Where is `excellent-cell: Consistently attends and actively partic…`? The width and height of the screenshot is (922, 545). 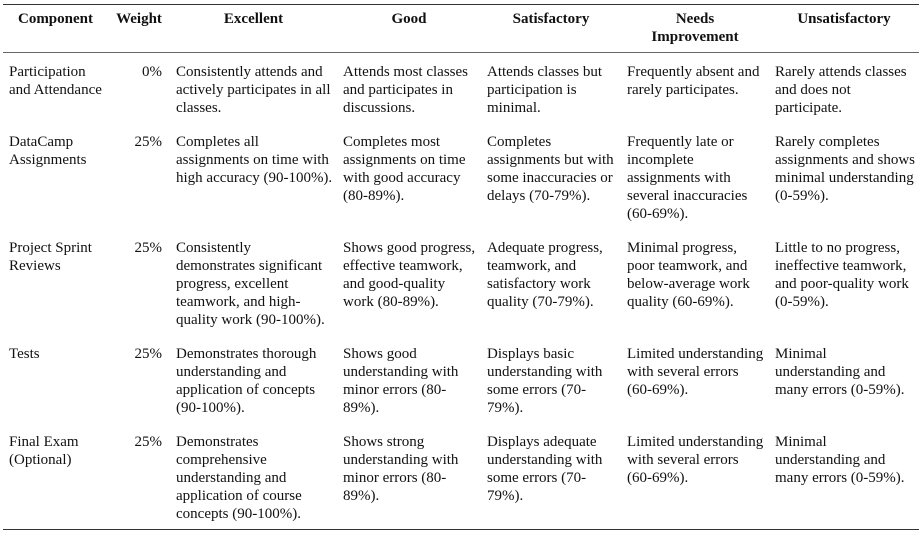 excellent-cell: Consistently attends and actively partic… is located at coordinates (253, 90).